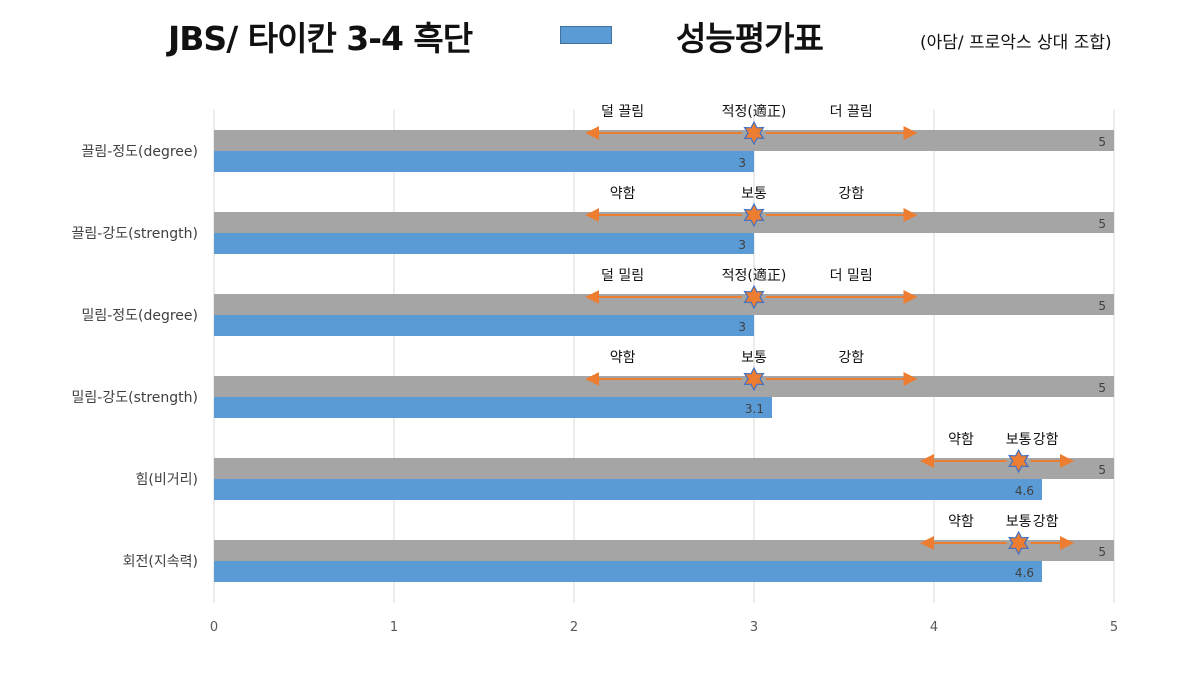 Image resolution: width=1200 pixels, height=675 pixels. Describe the element at coordinates (750, 38) in the screenshot. I see `legend-label: 성능평가표` at that location.